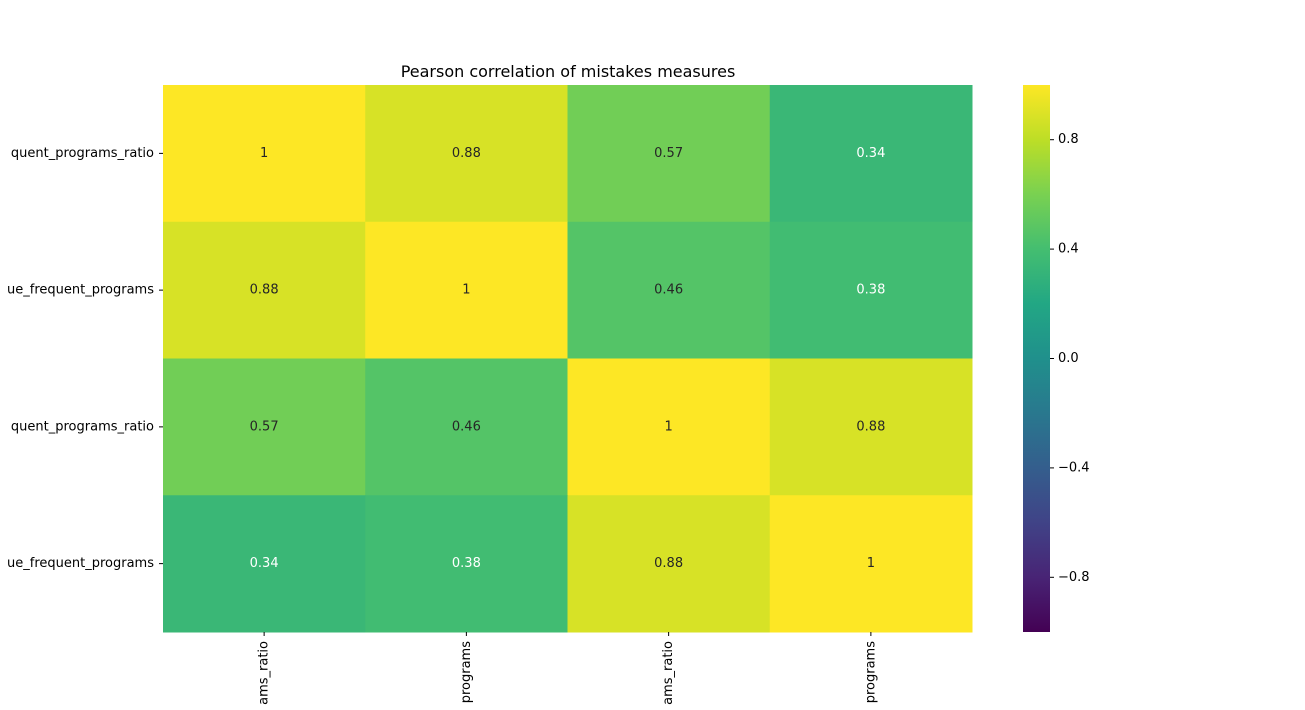 This screenshot has height=710, width=1305. What do you see at coordinates (1074, 467) in the screenshot?
I see `colorbar-tick-label: −0.4` at bounding box center [1074, 467].